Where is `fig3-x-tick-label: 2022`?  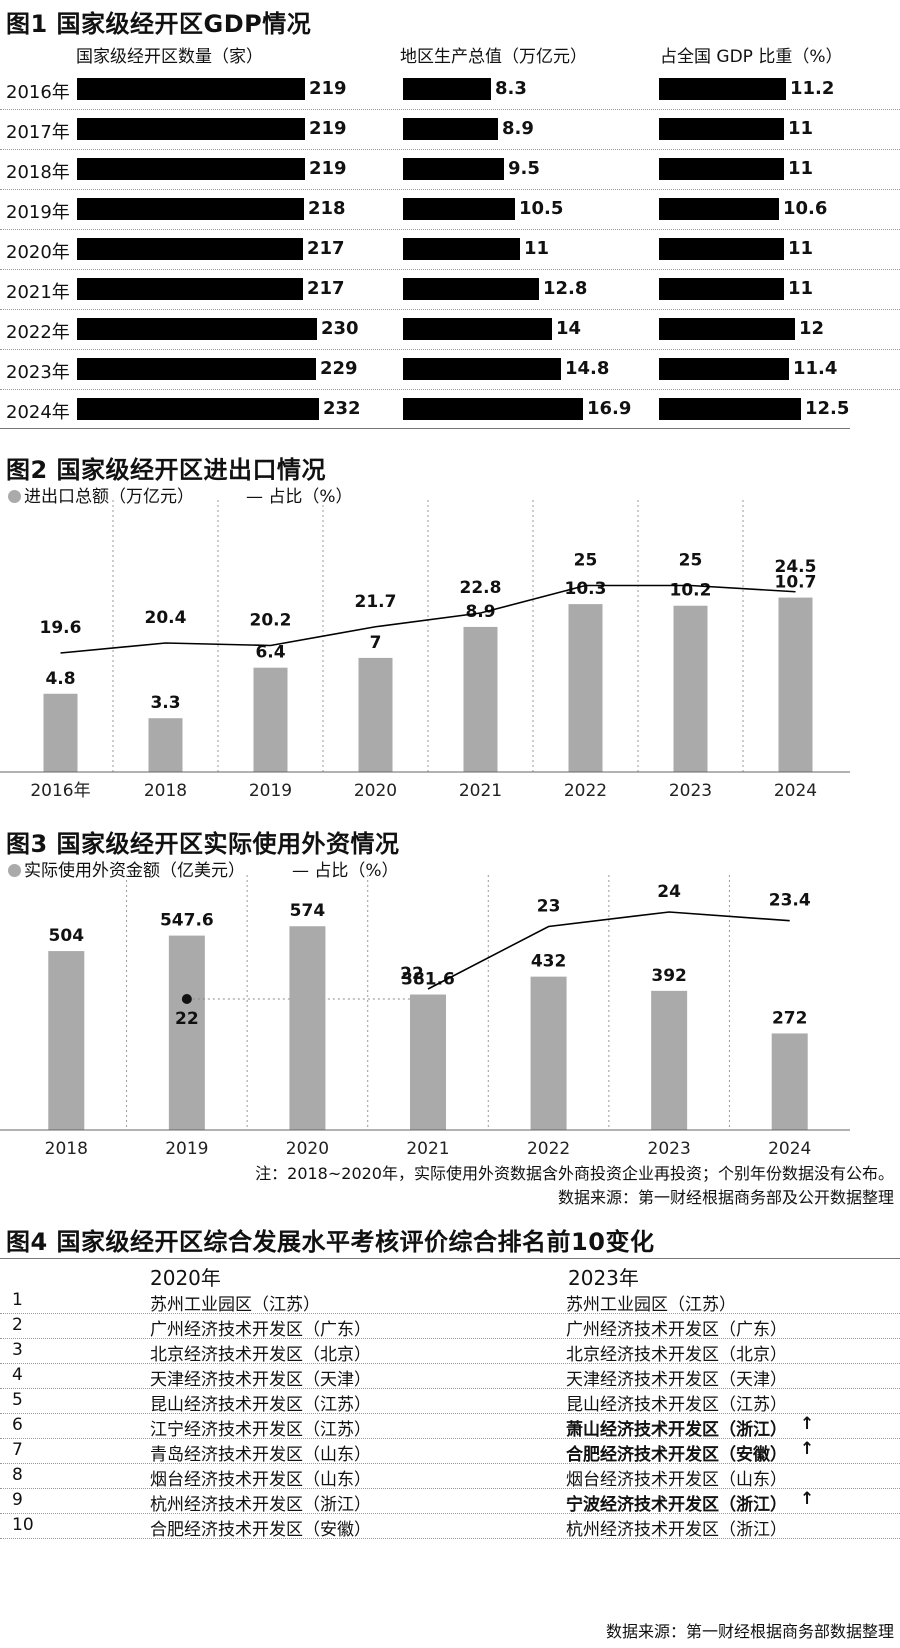
fig3-x-tick-label: 2022 is located at coordinates (548, 1149).